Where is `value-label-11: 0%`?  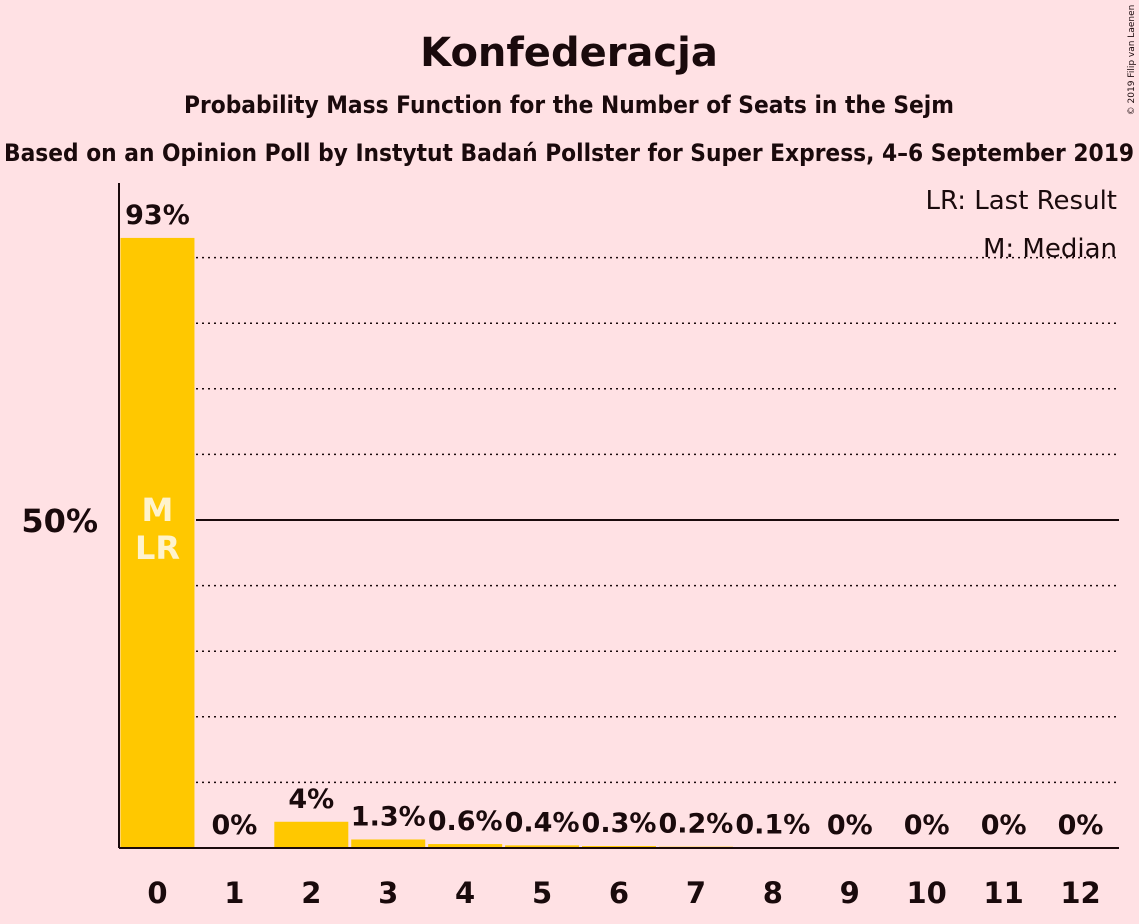
value-label-11: 0% is located at coordinates (1004, 825).